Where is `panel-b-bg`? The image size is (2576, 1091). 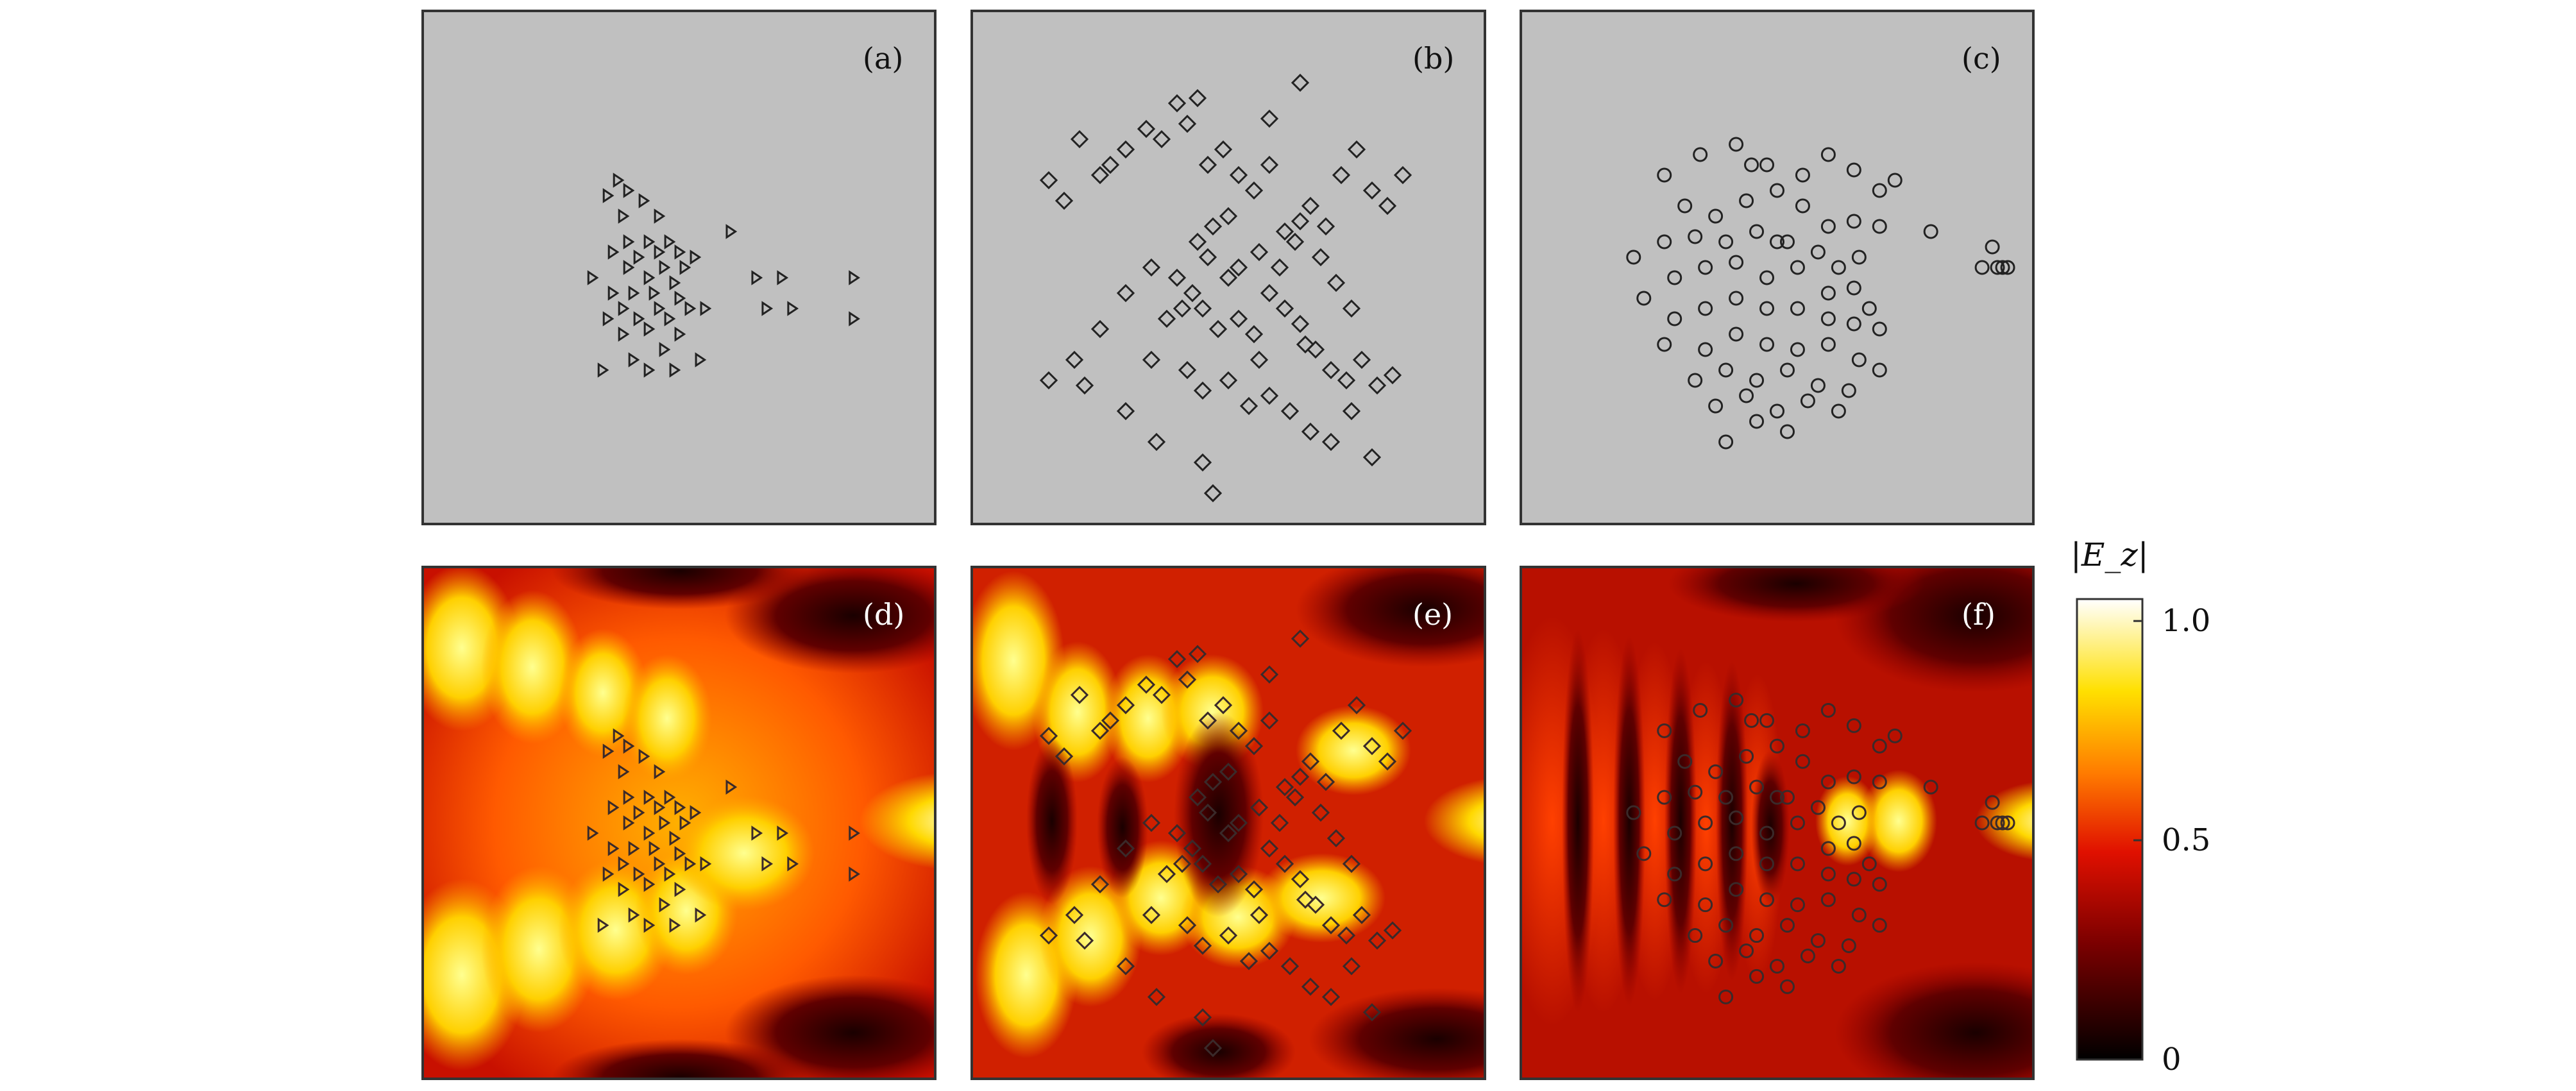 panel-b-bg is located at coordinates (1228, 267).